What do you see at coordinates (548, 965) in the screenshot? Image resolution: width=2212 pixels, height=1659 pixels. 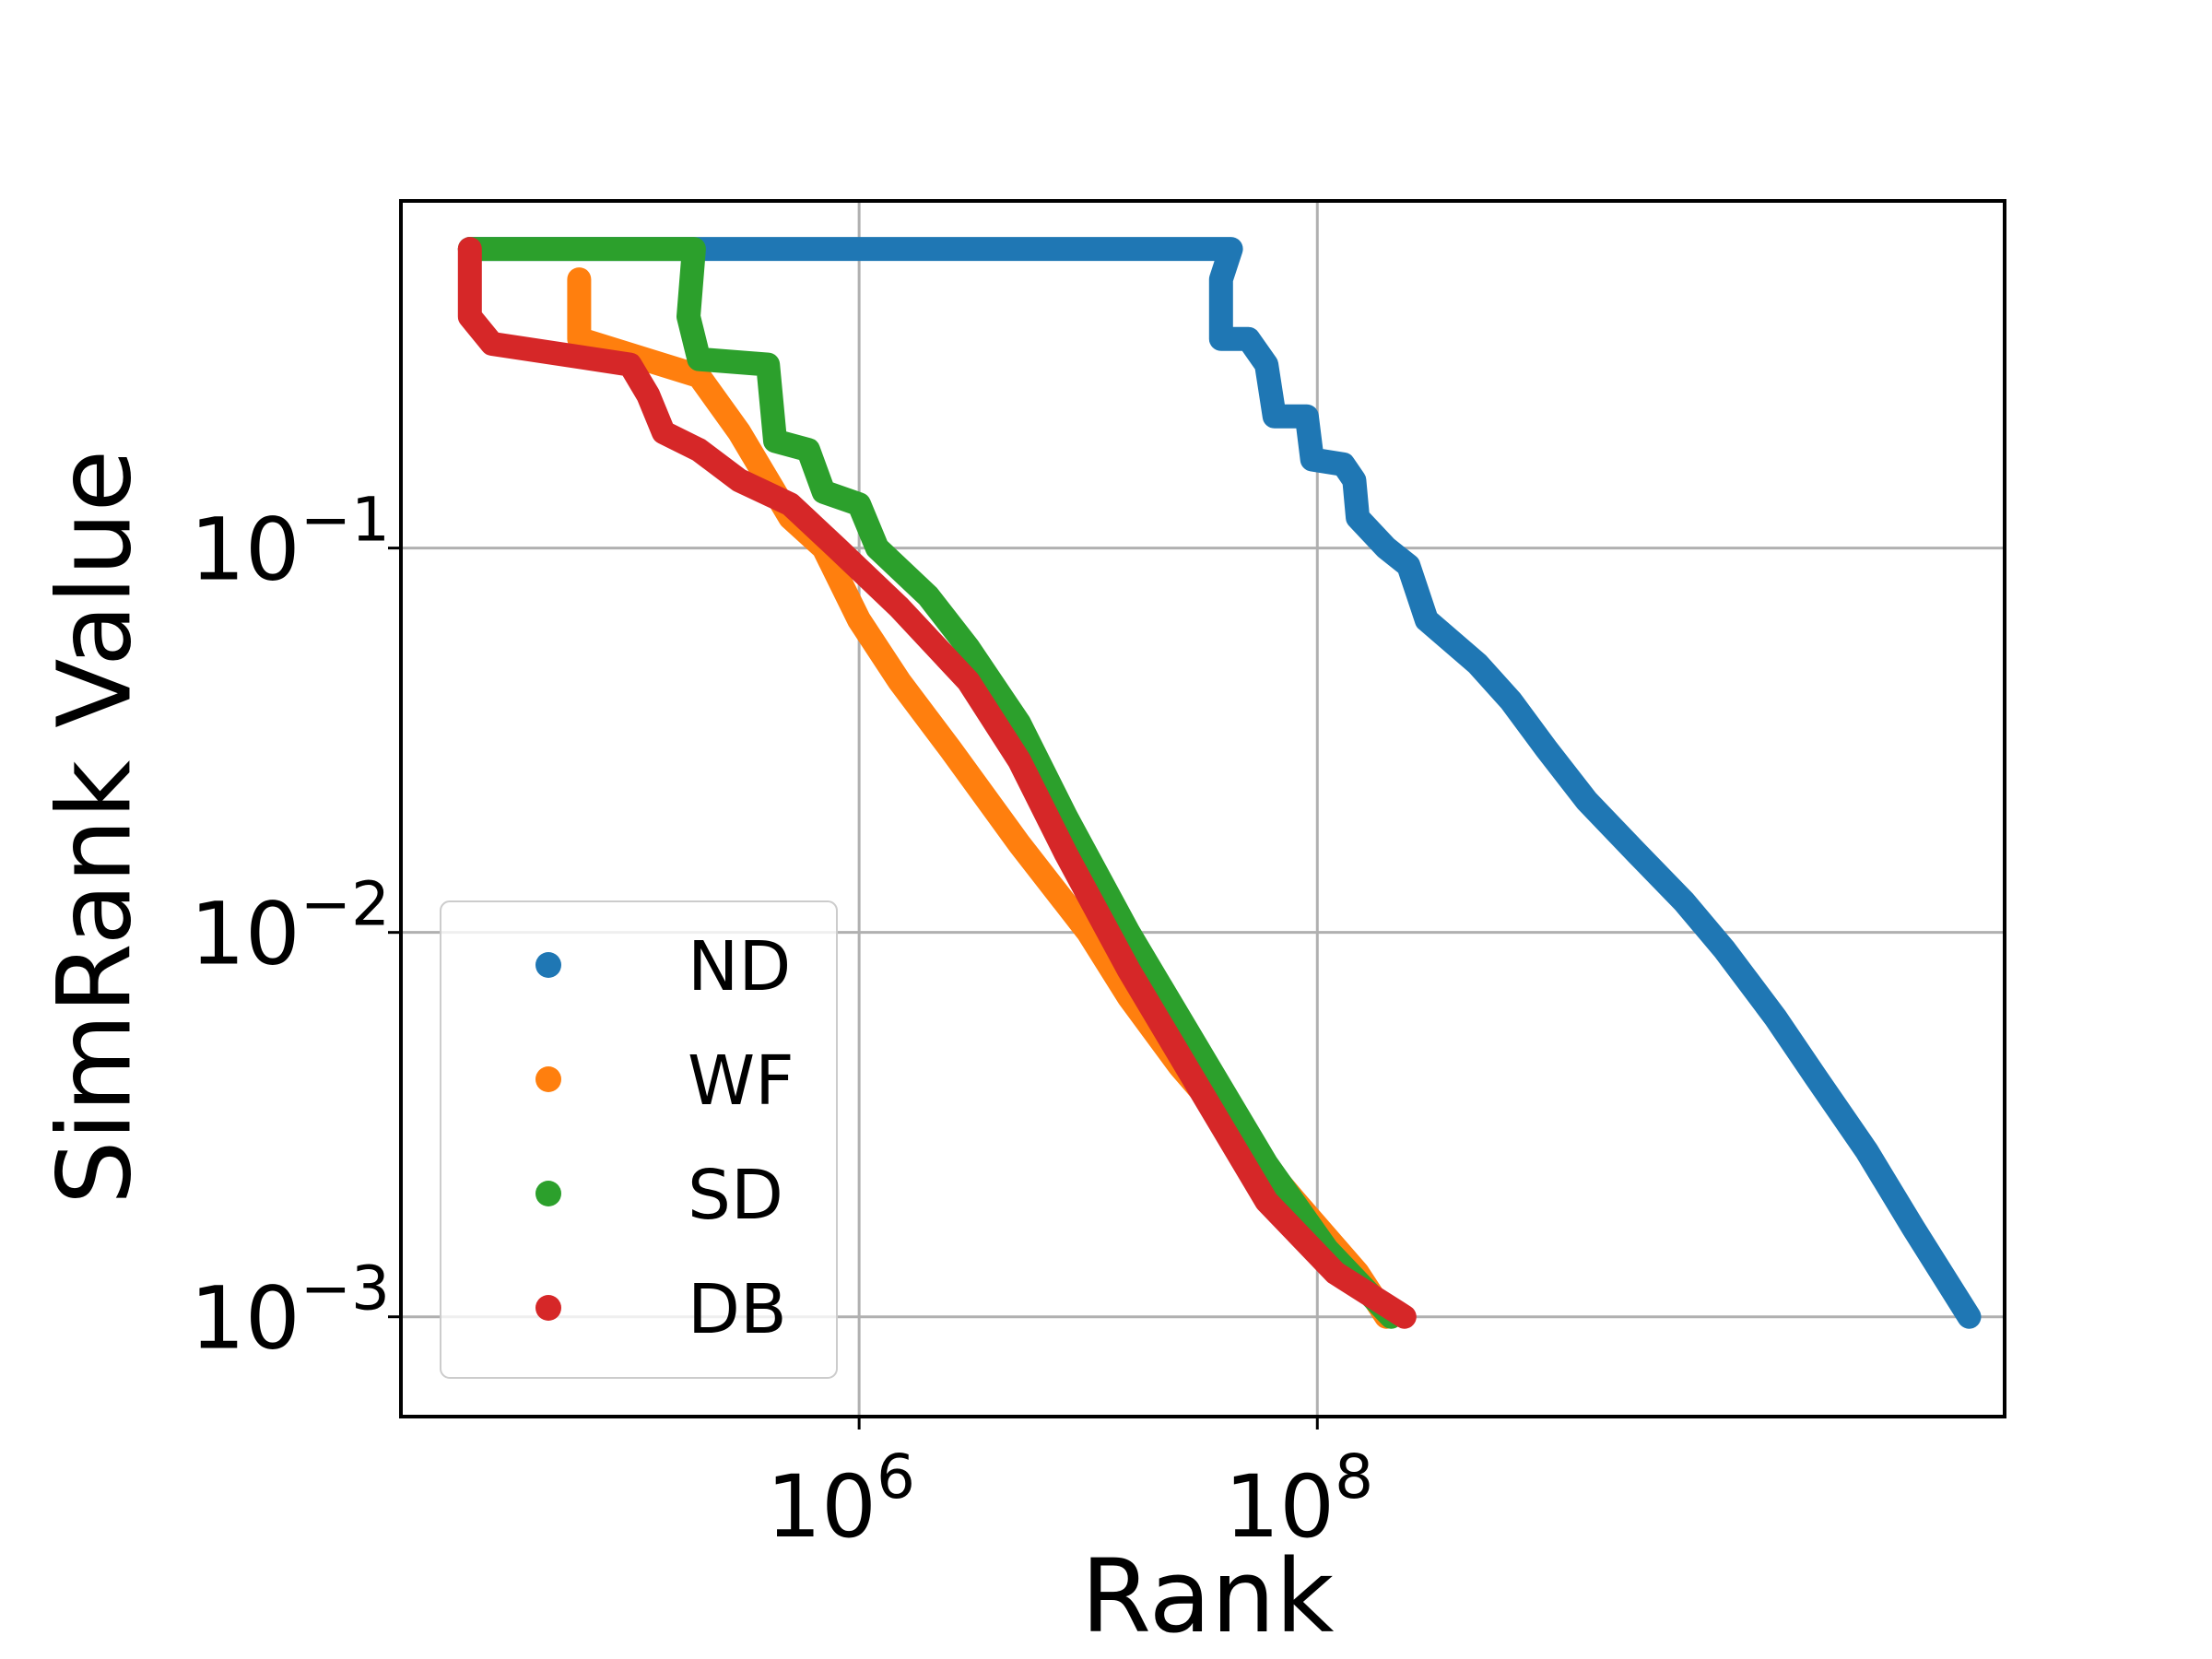 I see `legend-marker-nd` at bounding box center [548, 965].